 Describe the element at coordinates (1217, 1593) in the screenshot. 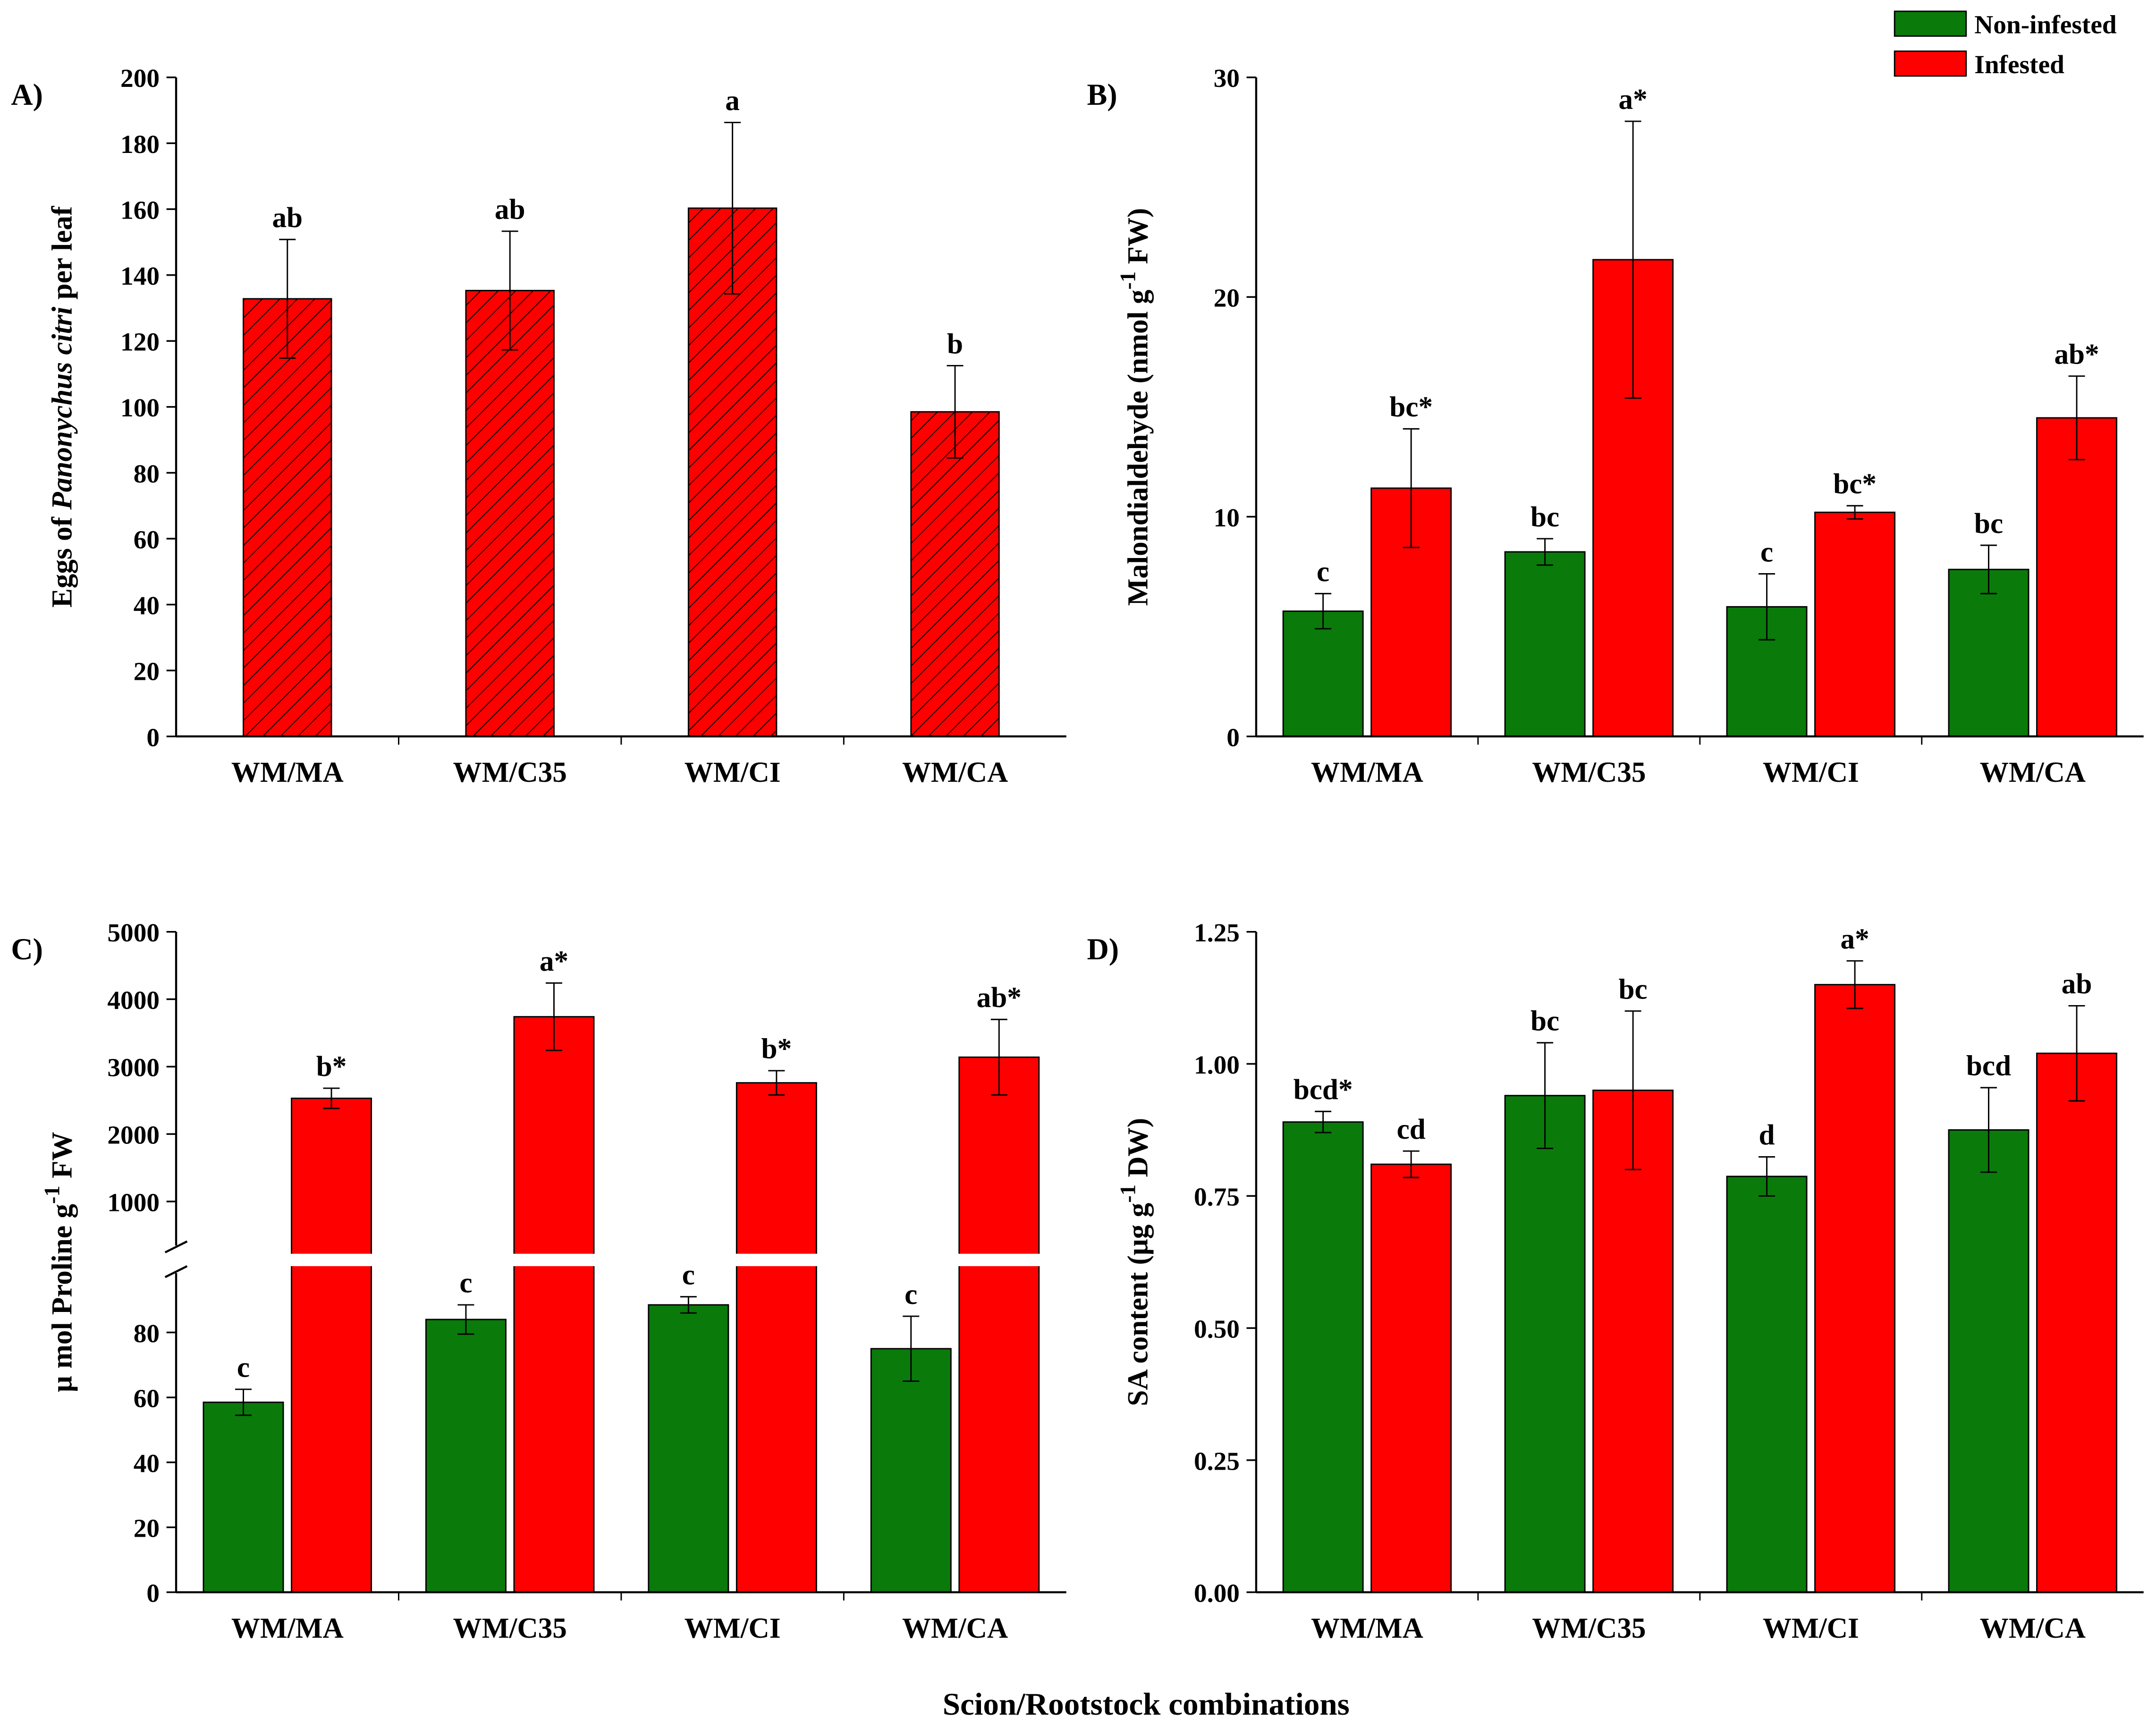

I see `y-tick-label: 0.00` at that location.